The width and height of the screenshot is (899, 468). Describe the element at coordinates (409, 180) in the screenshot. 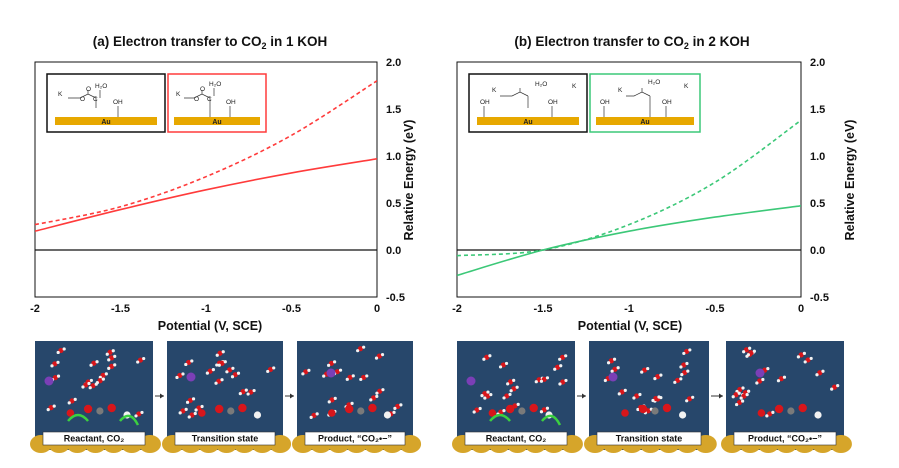

I see `chart-a-ylabel: Relative Energy (eV)` at that location.